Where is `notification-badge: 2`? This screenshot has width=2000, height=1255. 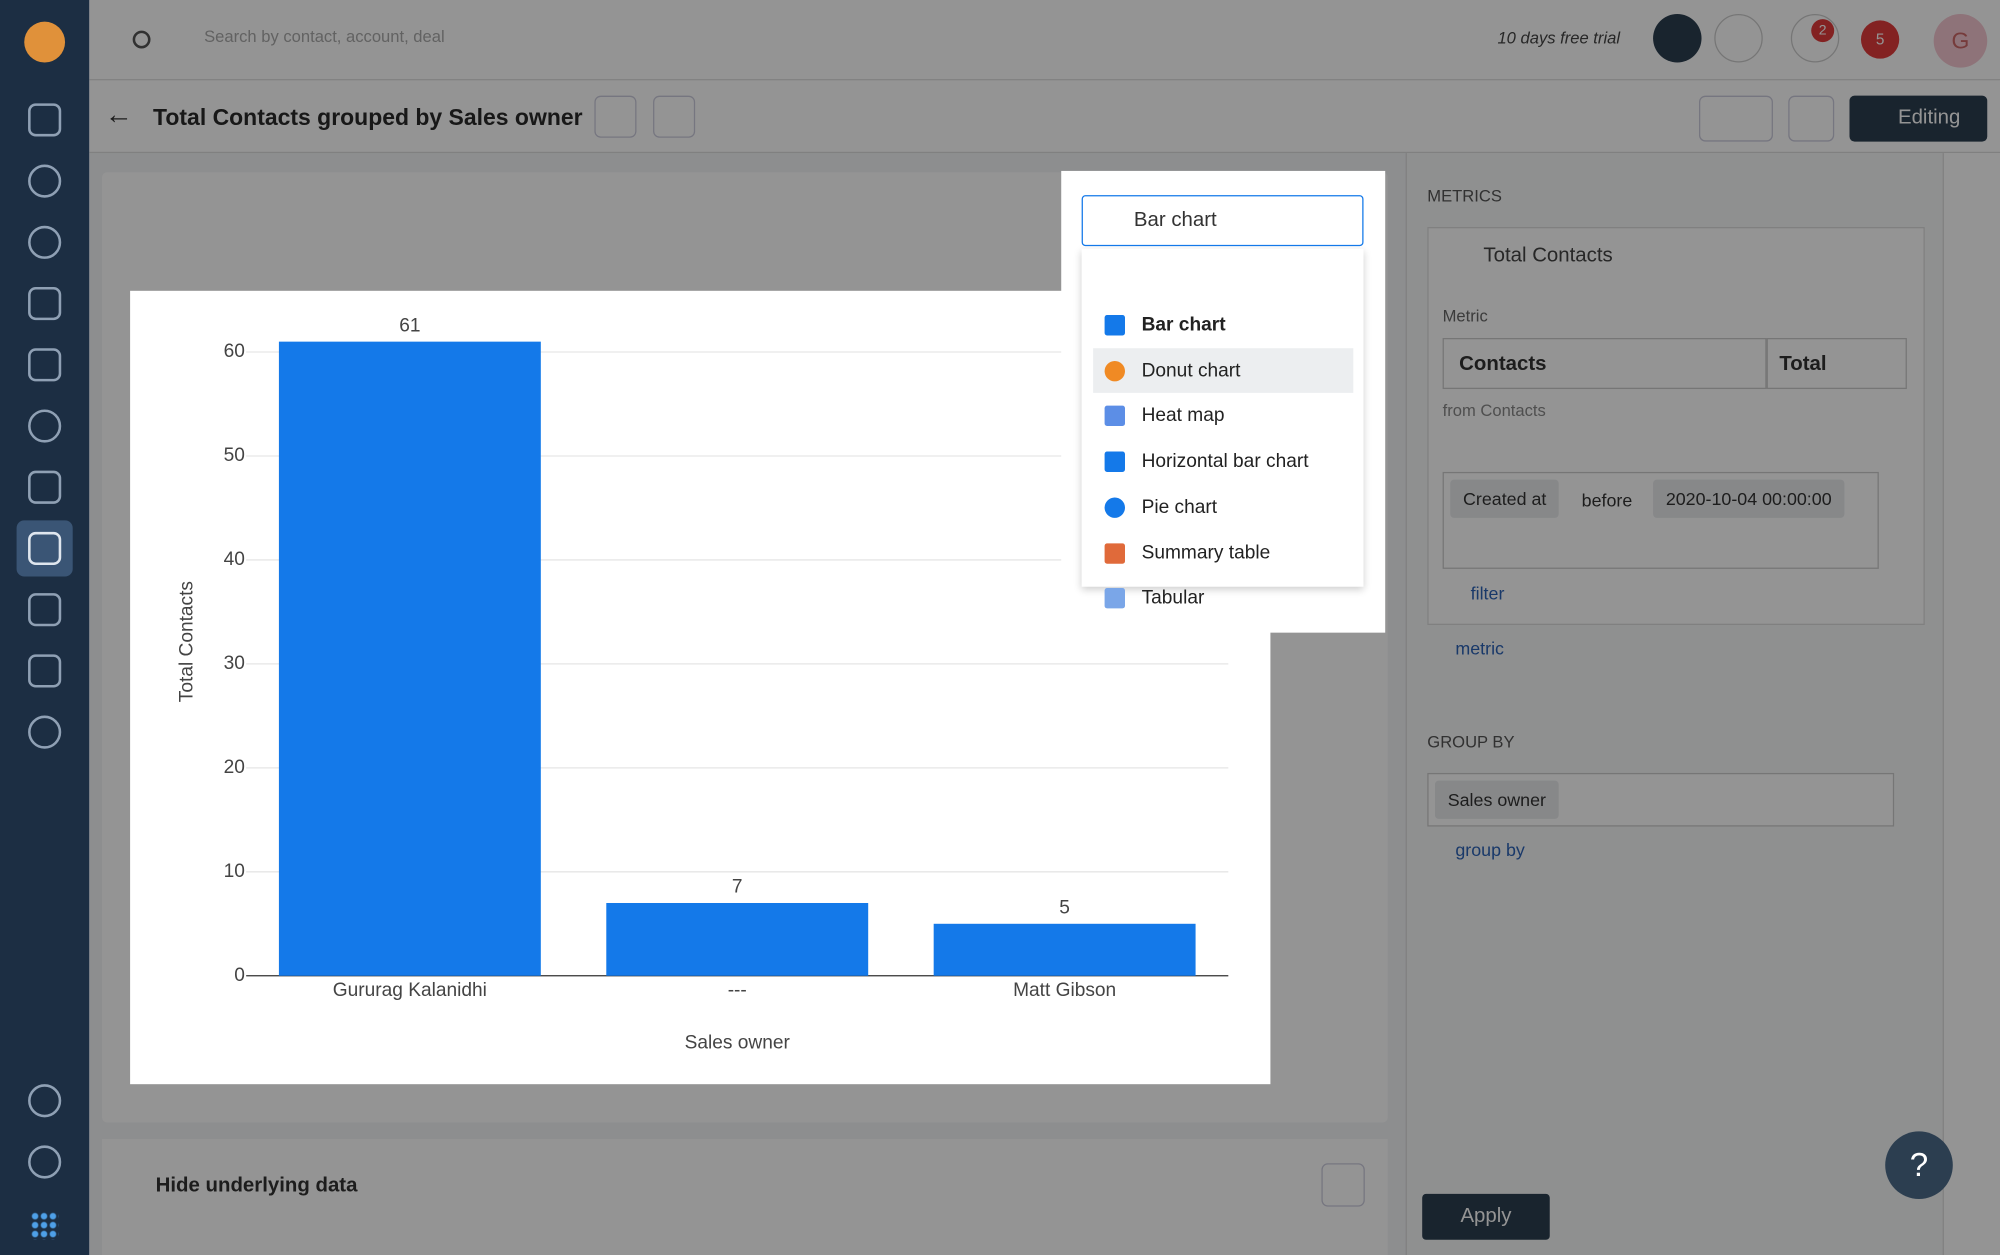
notification-badge: 2 is located at coordinates (1823, 31).